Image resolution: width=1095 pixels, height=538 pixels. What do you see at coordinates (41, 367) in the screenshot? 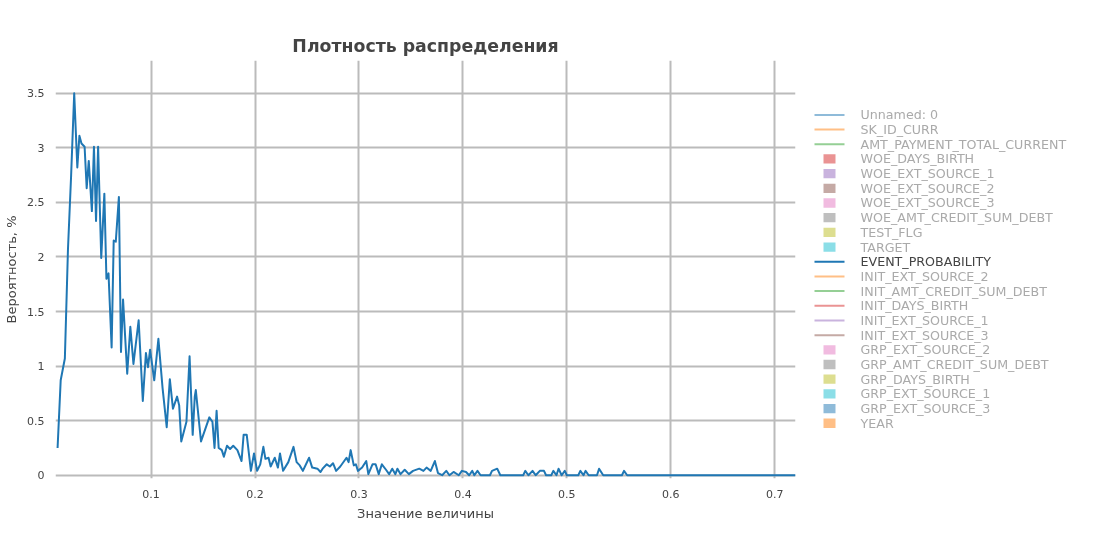
I see `y-tick-label: 1` at bounding box center [41, 367].